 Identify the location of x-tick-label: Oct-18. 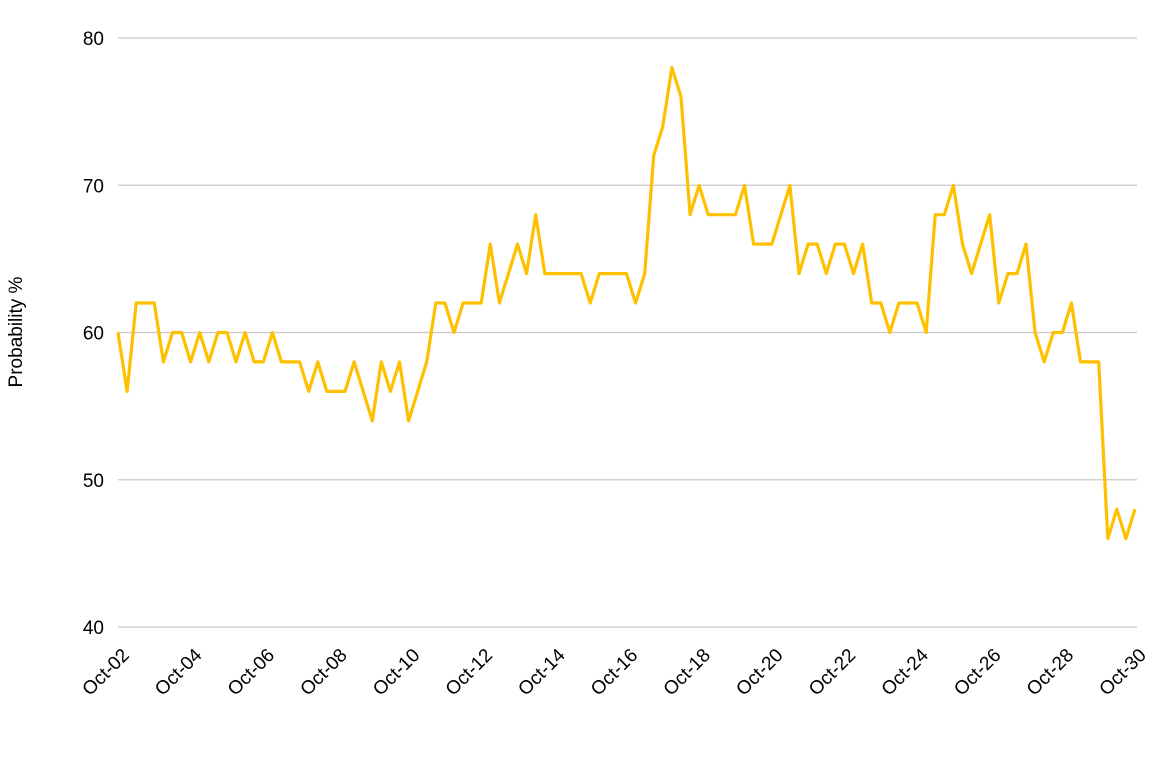
(687, 672).